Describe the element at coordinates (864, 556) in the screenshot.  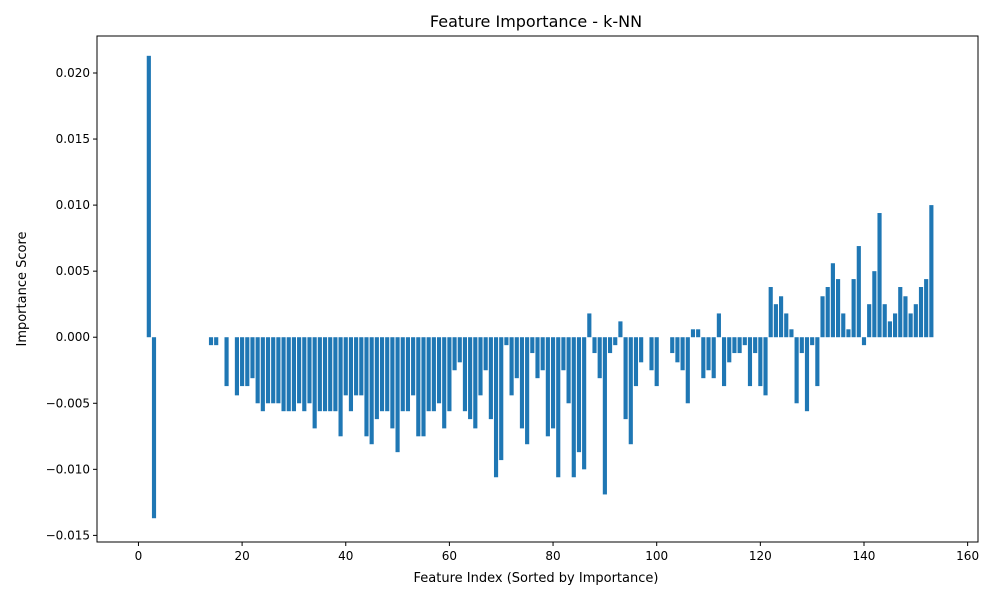
I see `x-tick-label: 140` at that location.